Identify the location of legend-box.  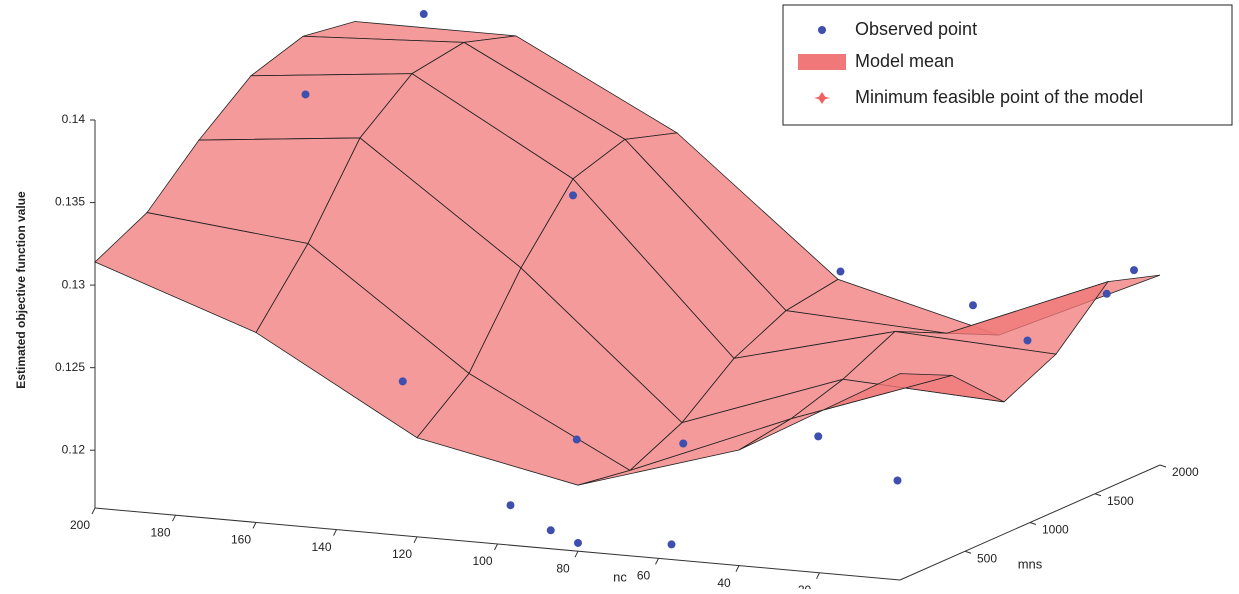
(1007, 65).